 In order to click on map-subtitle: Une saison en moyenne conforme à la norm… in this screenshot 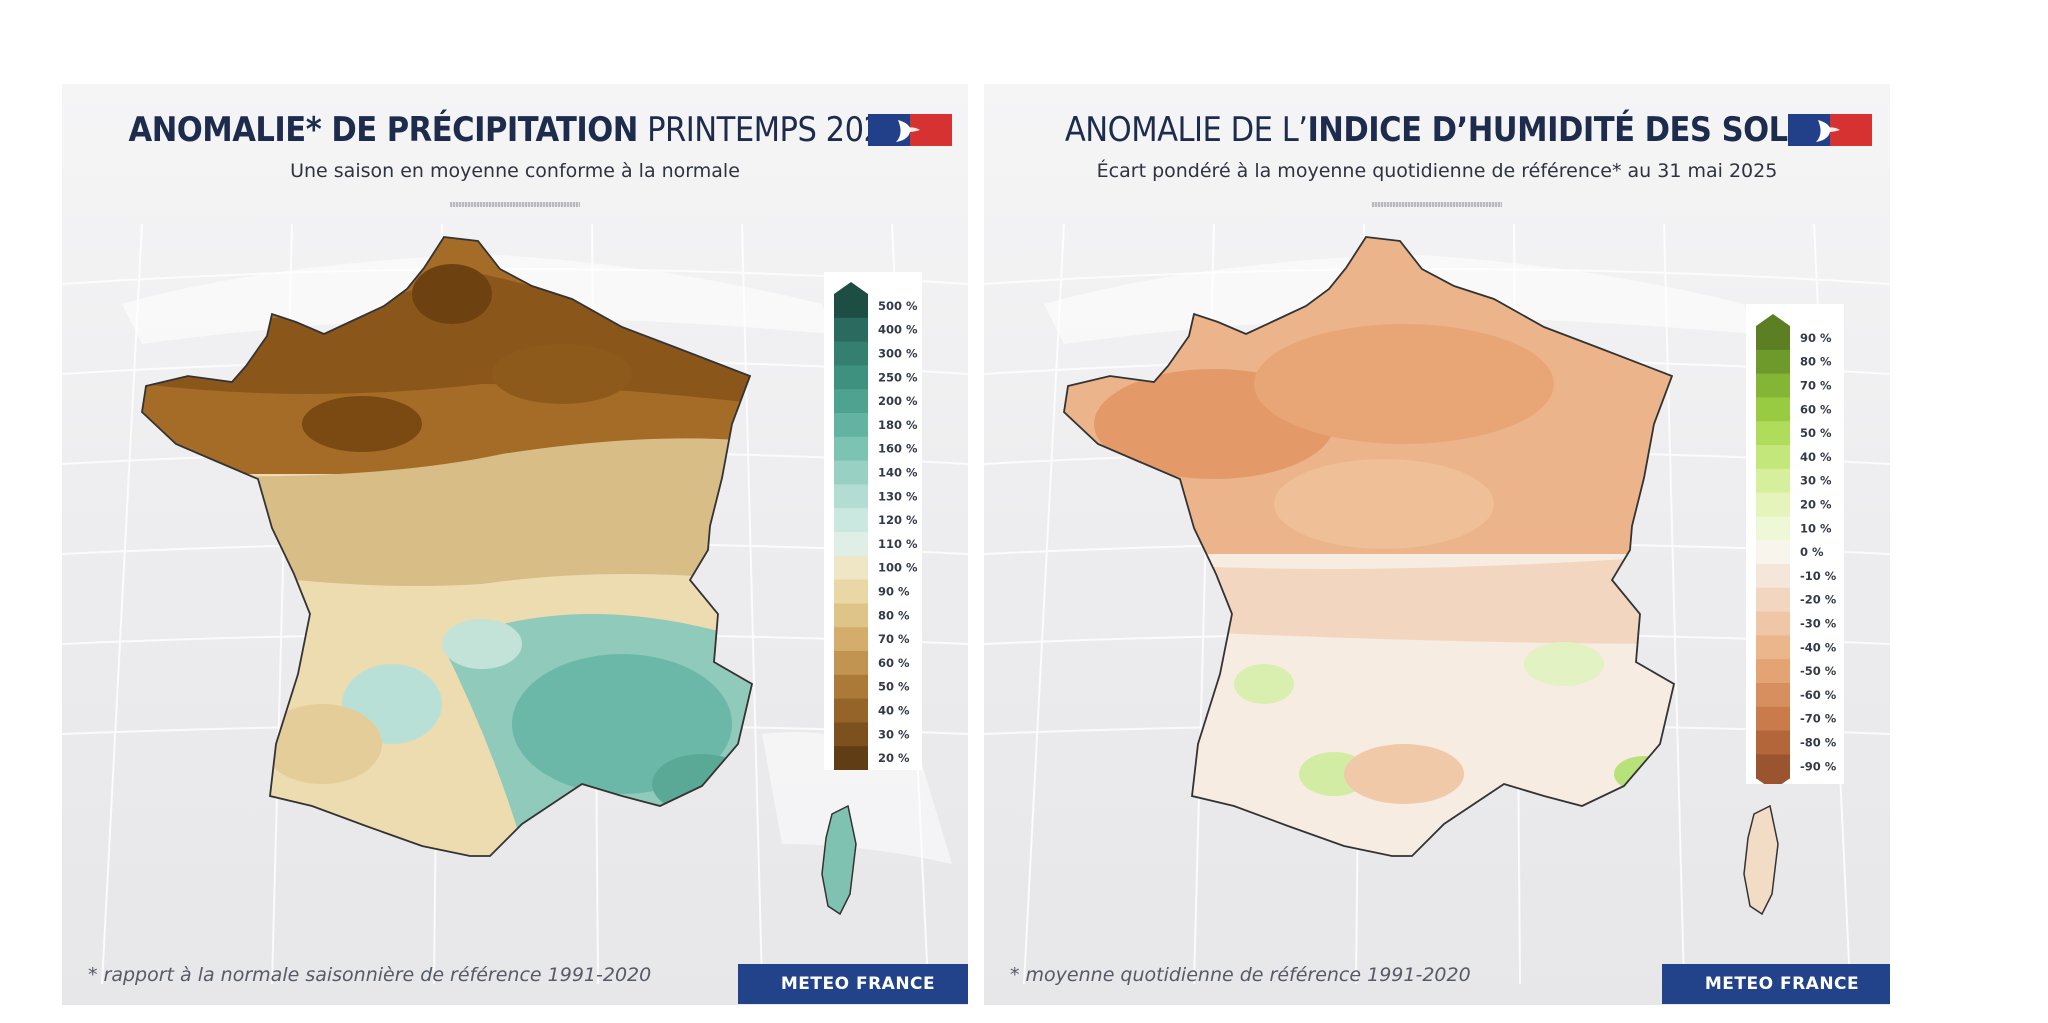, I will do `click(515, 171)`.